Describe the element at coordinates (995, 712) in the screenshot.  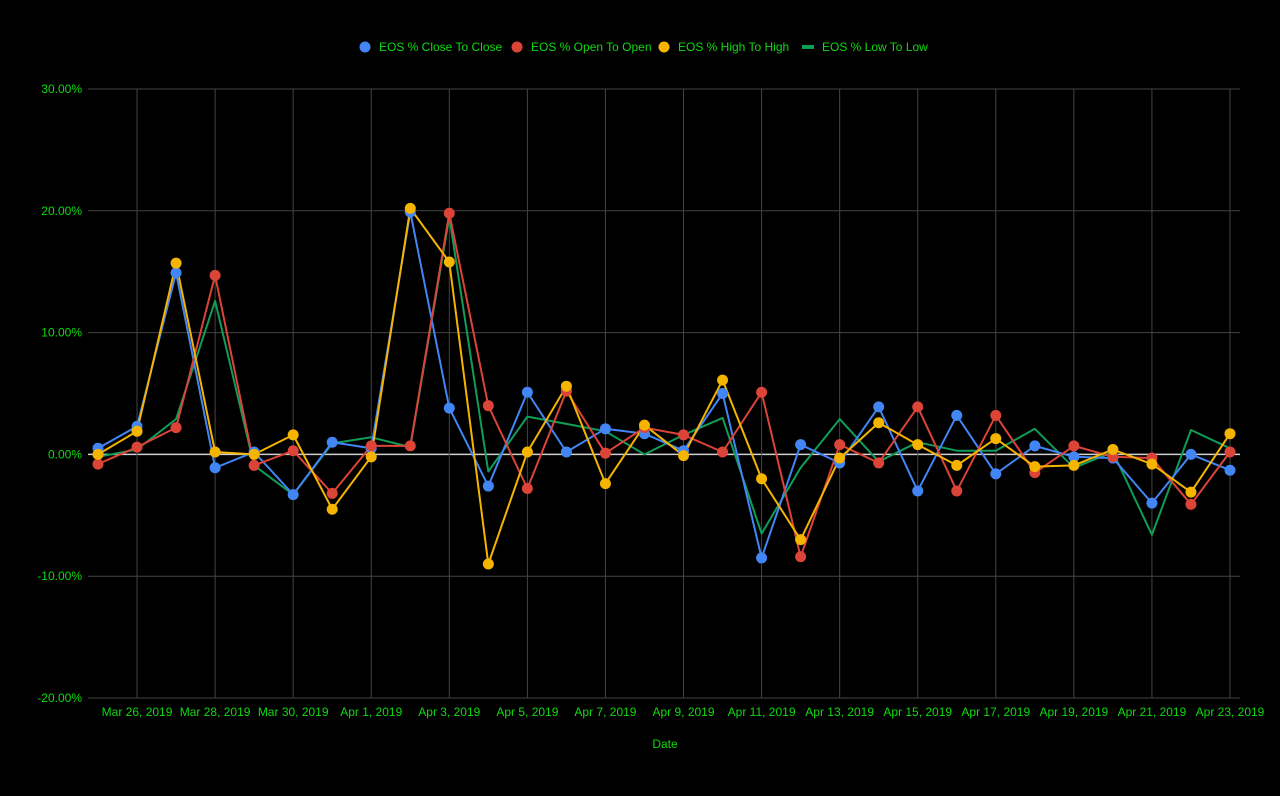
I see `x-tick-label: Apr 17, 2019` at that location.